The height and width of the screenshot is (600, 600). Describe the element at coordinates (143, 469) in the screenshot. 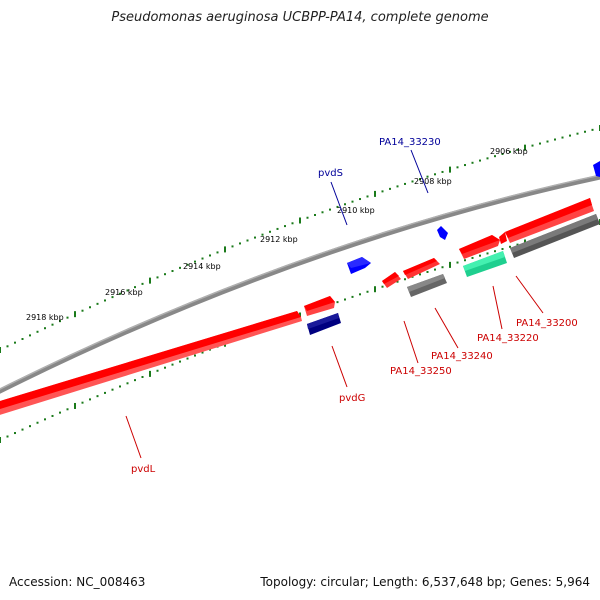

I see `label-pvdL: pvdL` at that location.